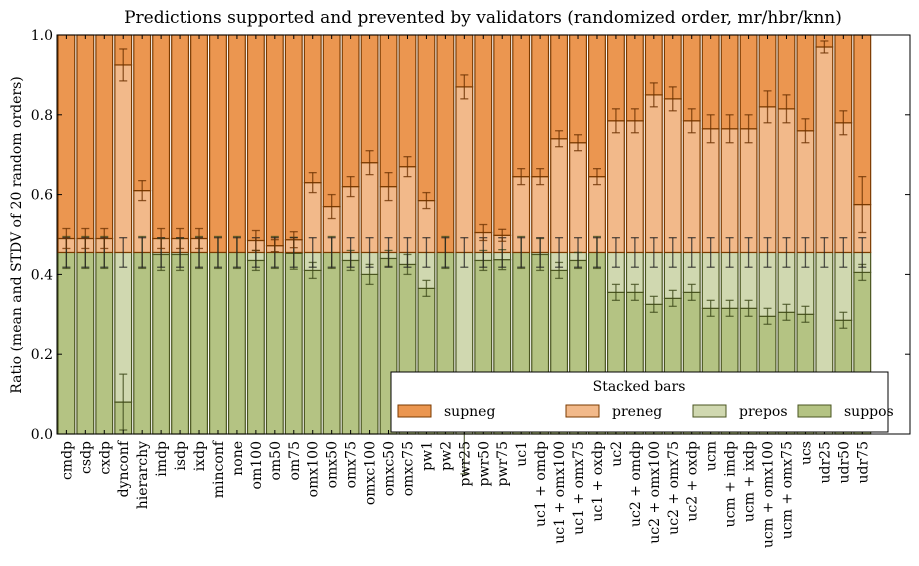  Describe the element at coordinates (763, 412) in the screenshot. I see `legend-label: prepos` at that location.